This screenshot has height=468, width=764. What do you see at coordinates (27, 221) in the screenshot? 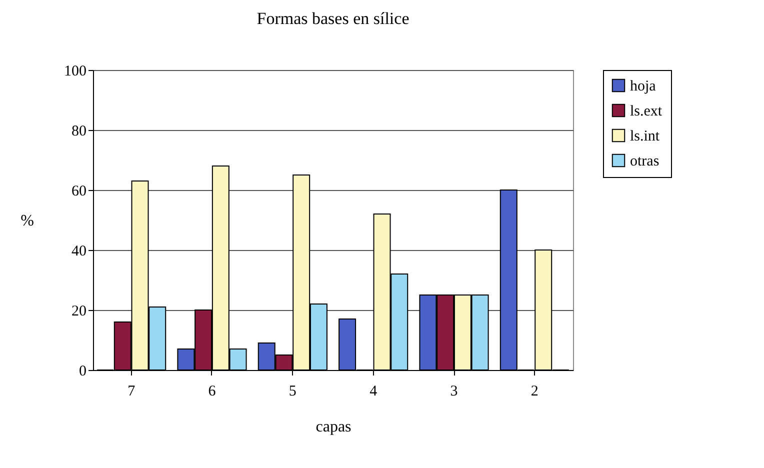
I see `y-axis-title: %` at bounding box center [27, 221].